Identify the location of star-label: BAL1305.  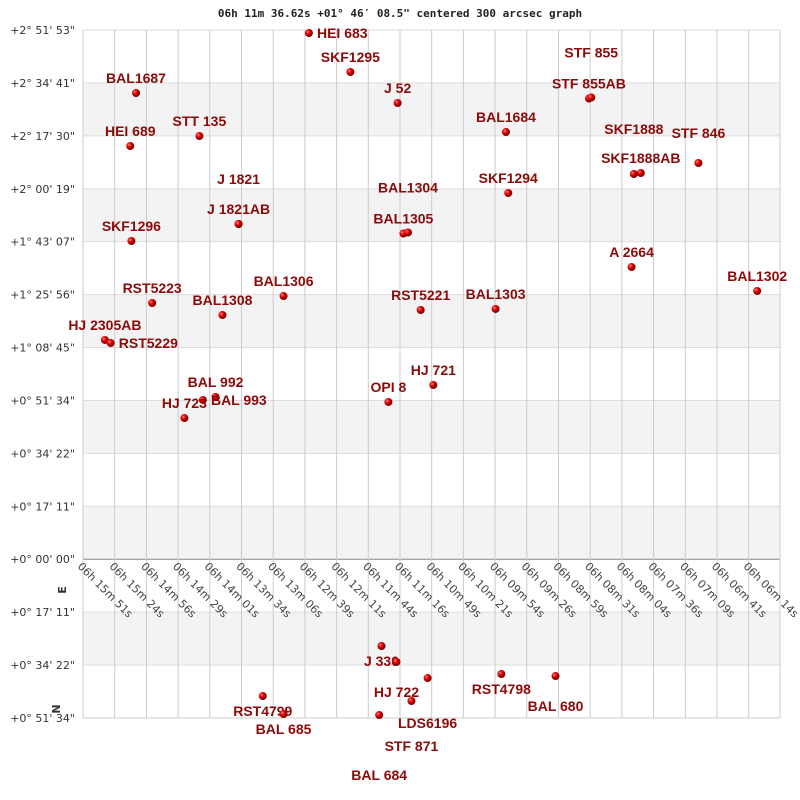
(403, 218).